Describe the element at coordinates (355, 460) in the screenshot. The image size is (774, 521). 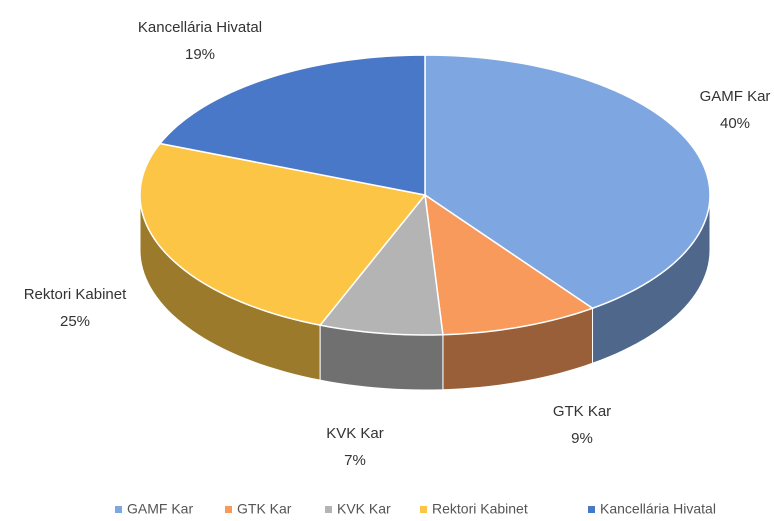
I see `data-label-value: 7%` at that location.